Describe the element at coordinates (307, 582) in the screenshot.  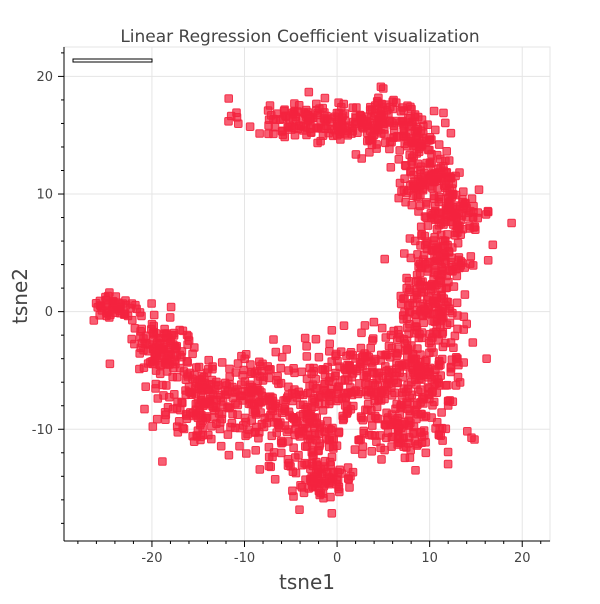
I see `x-axis-label: tsne1` at that location.